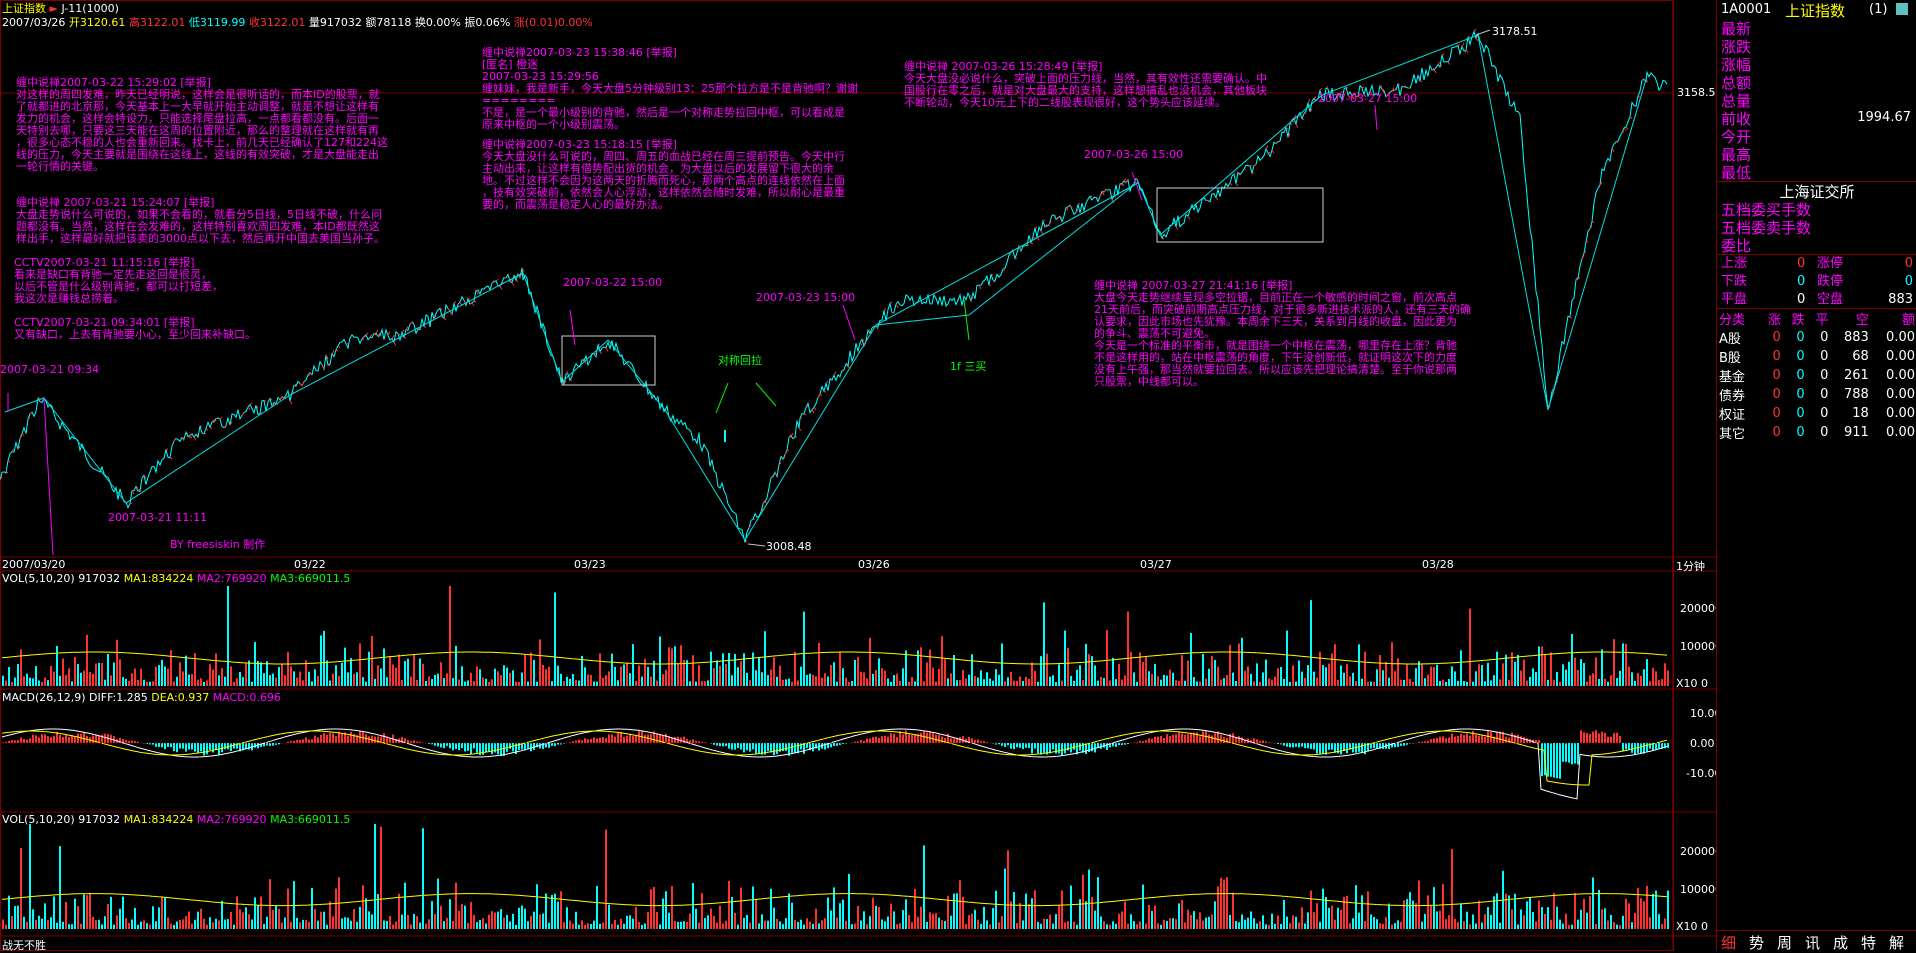 This screenshot has height=953, width=1916. What do you see at coordinates (1784, 942) in the screenshot?
I see `tab-2: 周` at bounding box center [1784, 942].